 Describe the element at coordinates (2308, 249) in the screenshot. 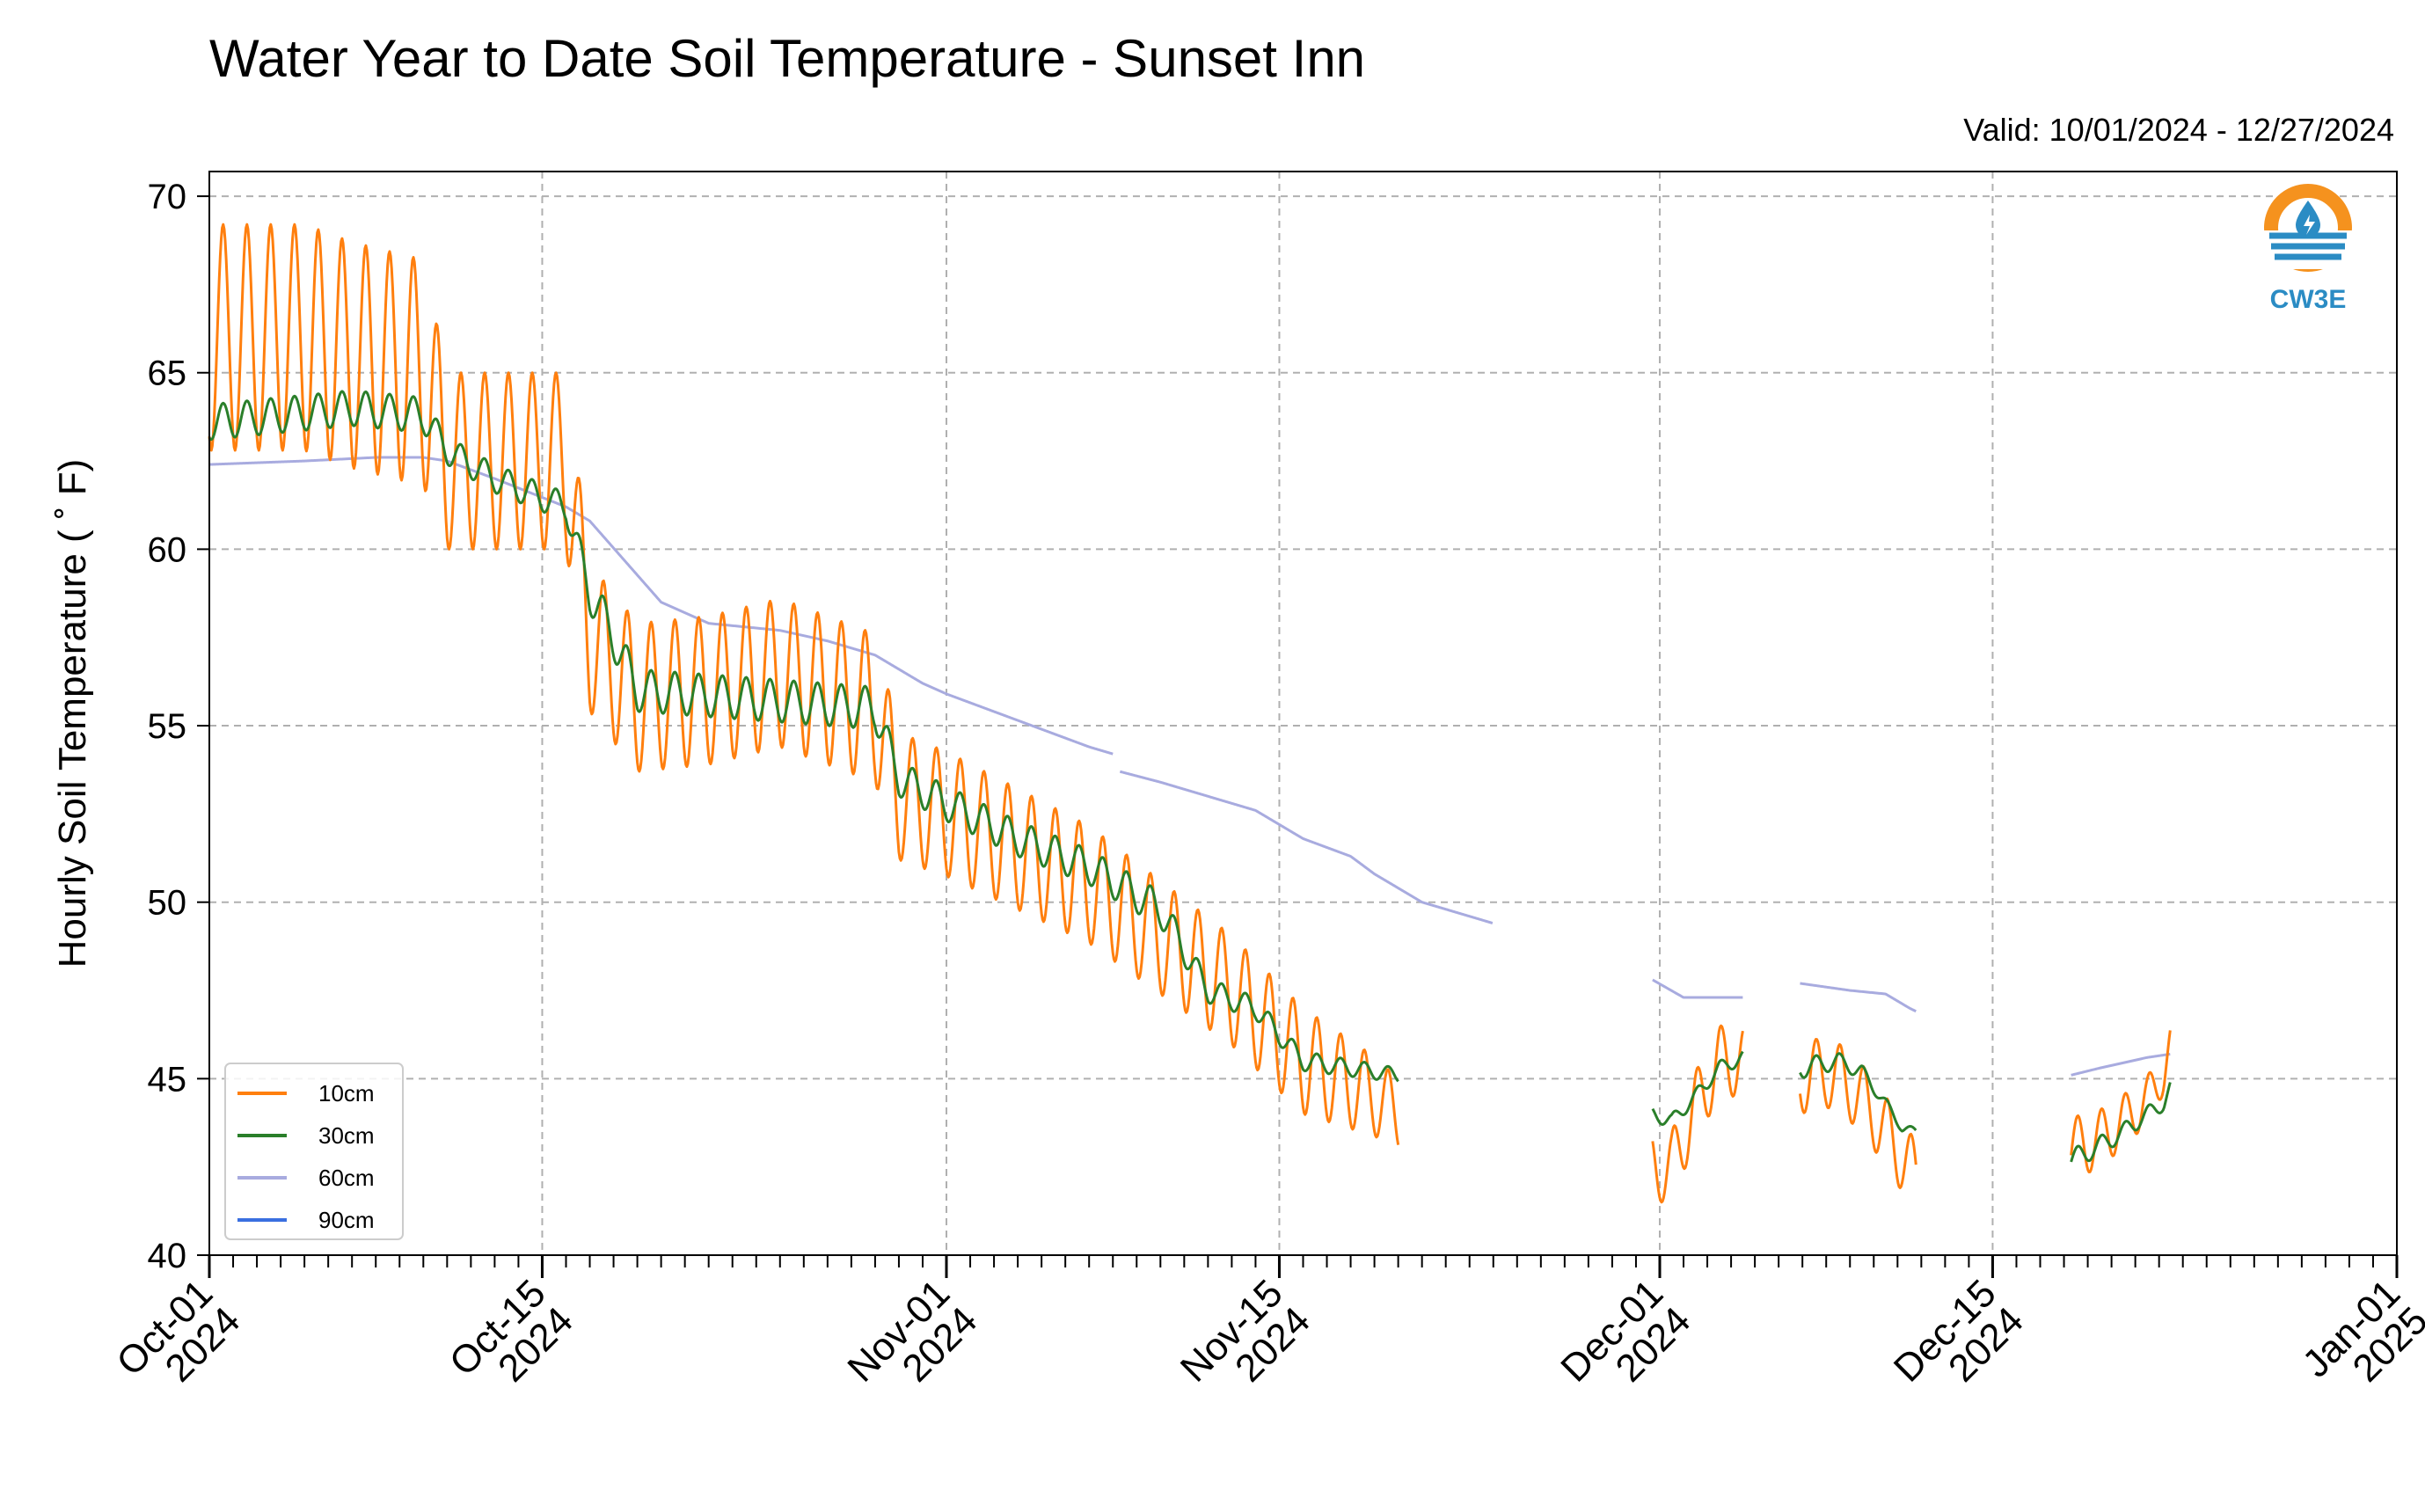

I see `cw3e-logo: CW3E` at that location.